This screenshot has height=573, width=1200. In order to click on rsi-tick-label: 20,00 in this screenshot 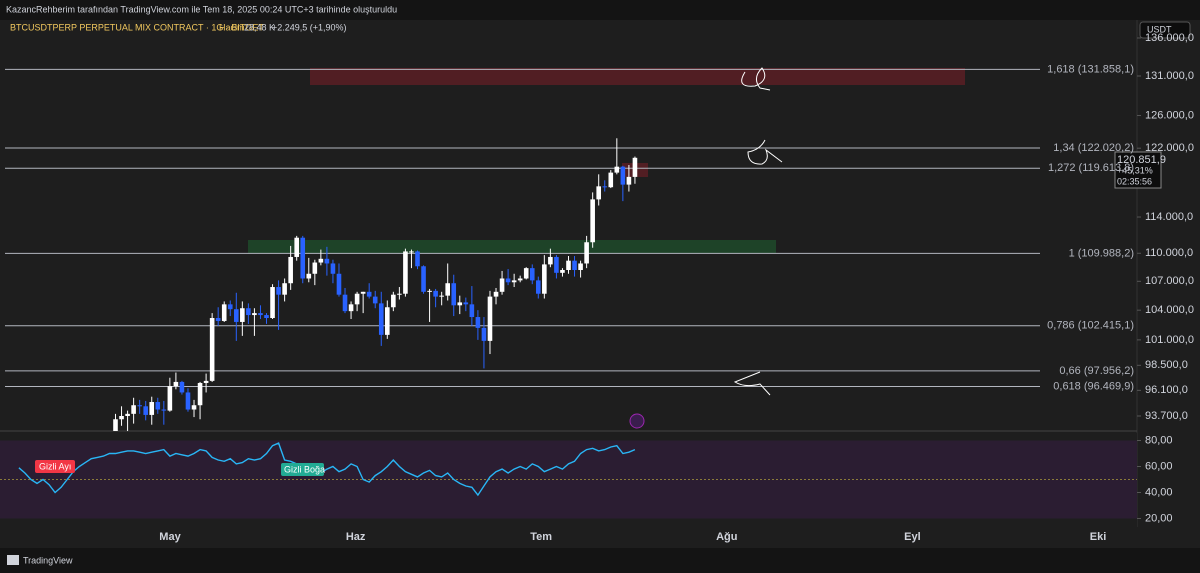, I will do `click(1159, 518)`.